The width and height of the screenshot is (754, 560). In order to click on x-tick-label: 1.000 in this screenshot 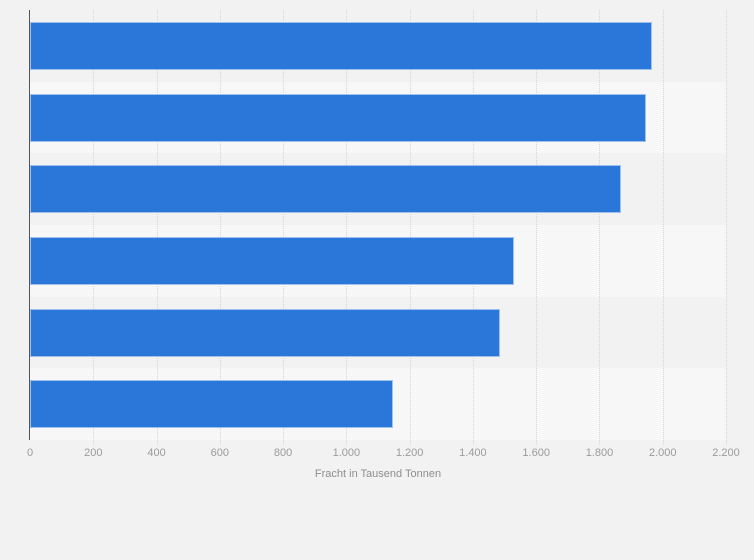, I will do `click(346, 453)`.